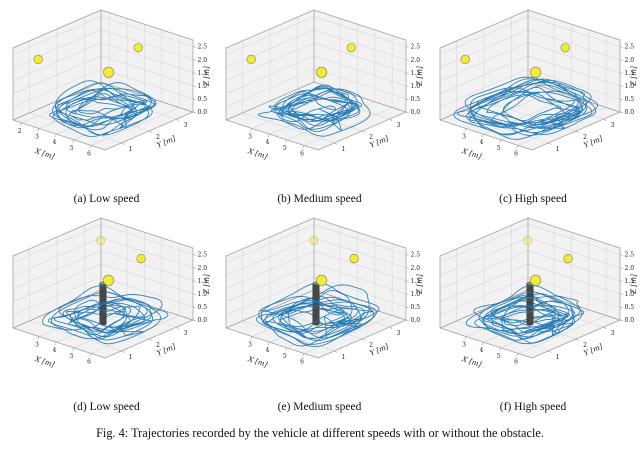 The image size is (640, 451). Describe the element at coordinates (533, 407) in the screenshot. I see `subplot-caption-f: (f) High speed` at that location.